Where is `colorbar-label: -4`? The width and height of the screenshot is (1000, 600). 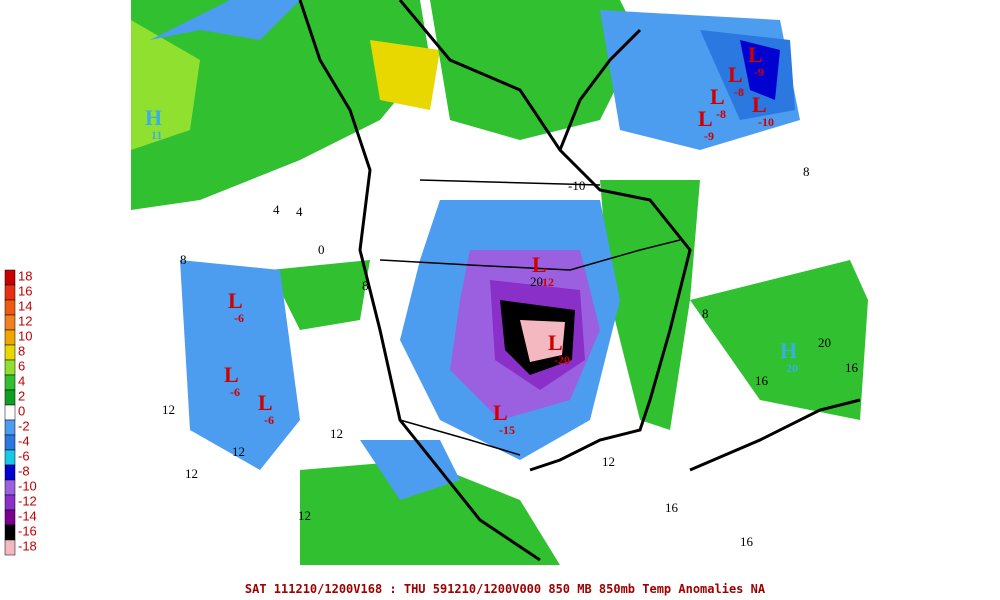
colorbar-label: -4 is located at coordinates (24, 440).